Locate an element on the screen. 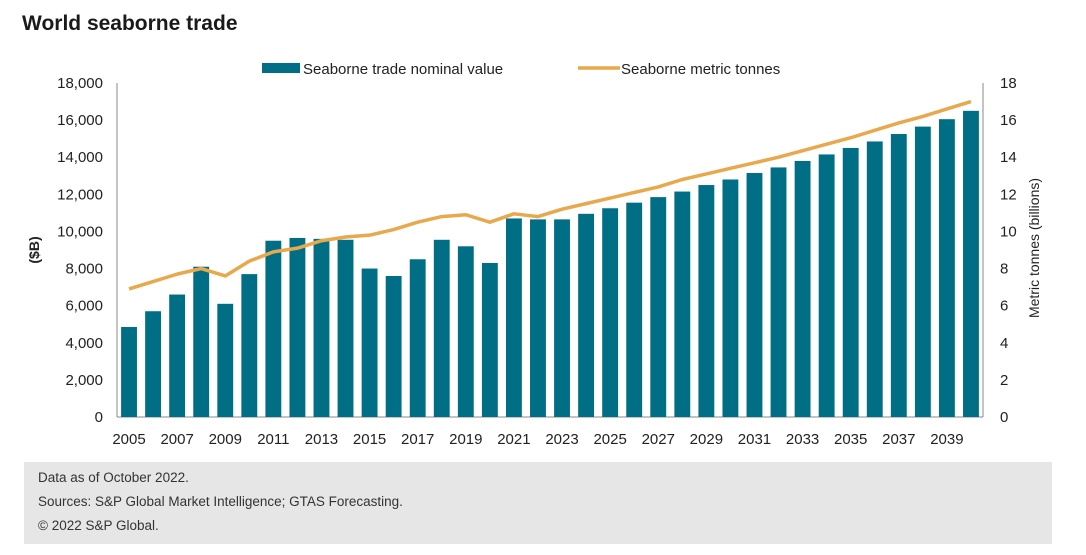 Image resolution: width=1086 pixels, height=555 pixels. y-axis-title: ($B) is located at coordinates (34, 249).